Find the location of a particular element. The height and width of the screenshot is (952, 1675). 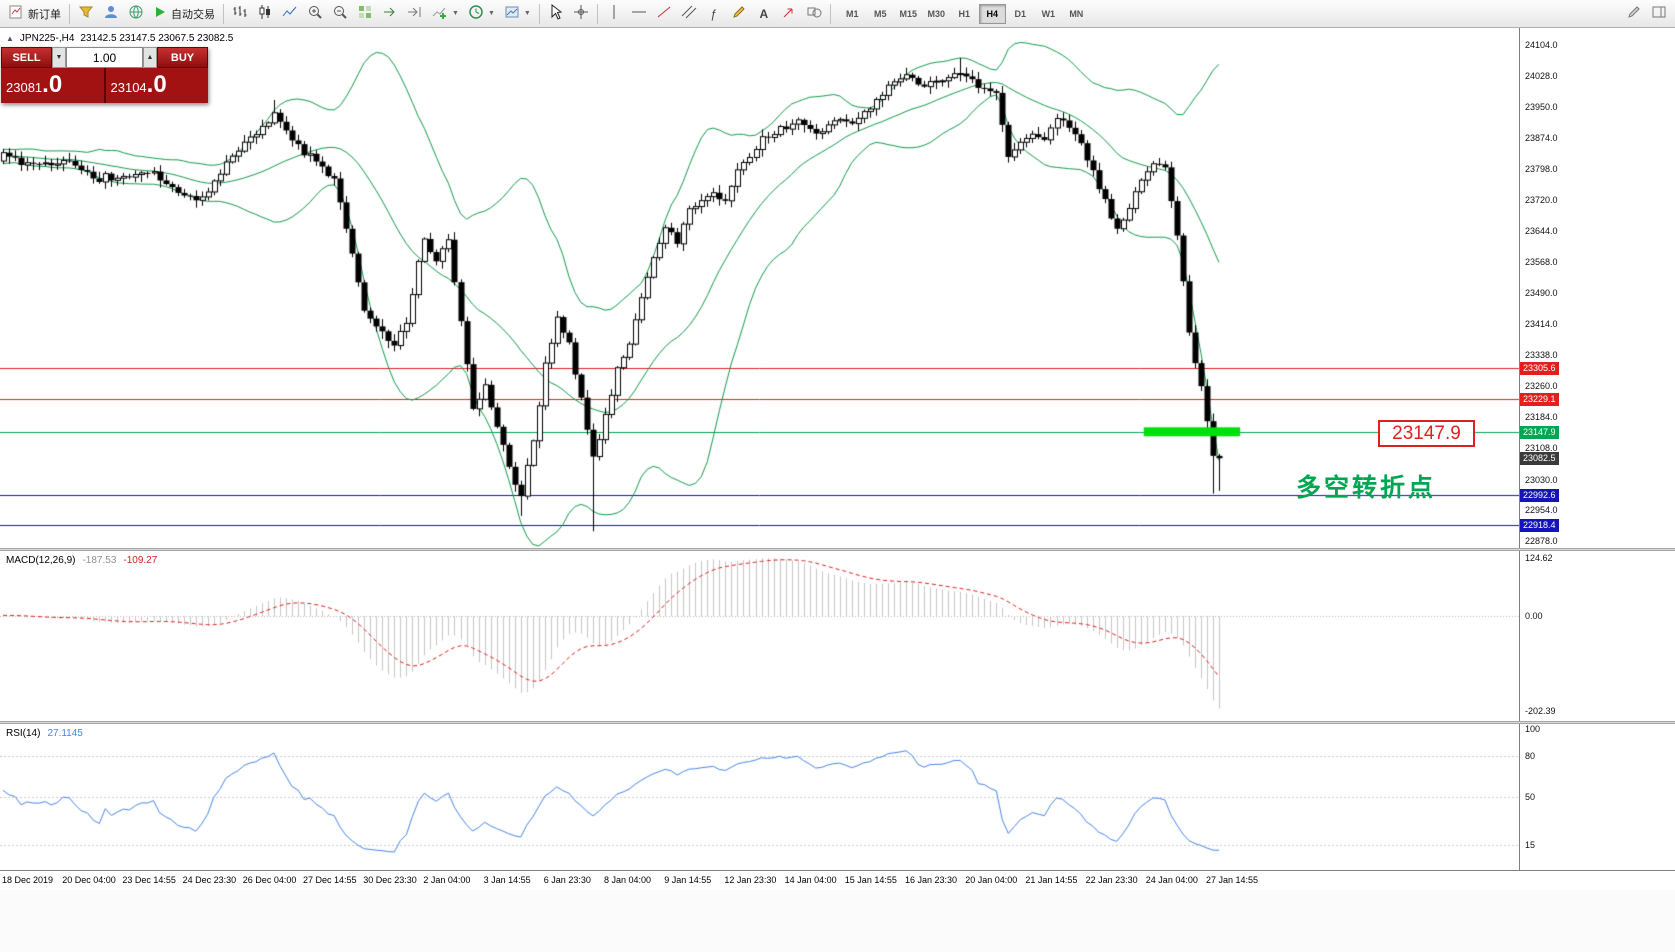

symbol-marker-icon: ▲ is located at coordinates (10, 38).